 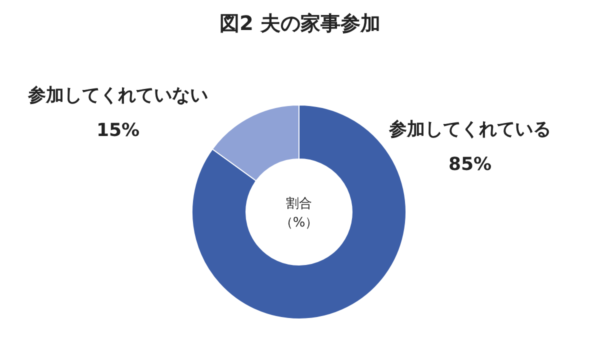 I want to click on title: 図2 夫の家事参加, so click(x=300, y=23).